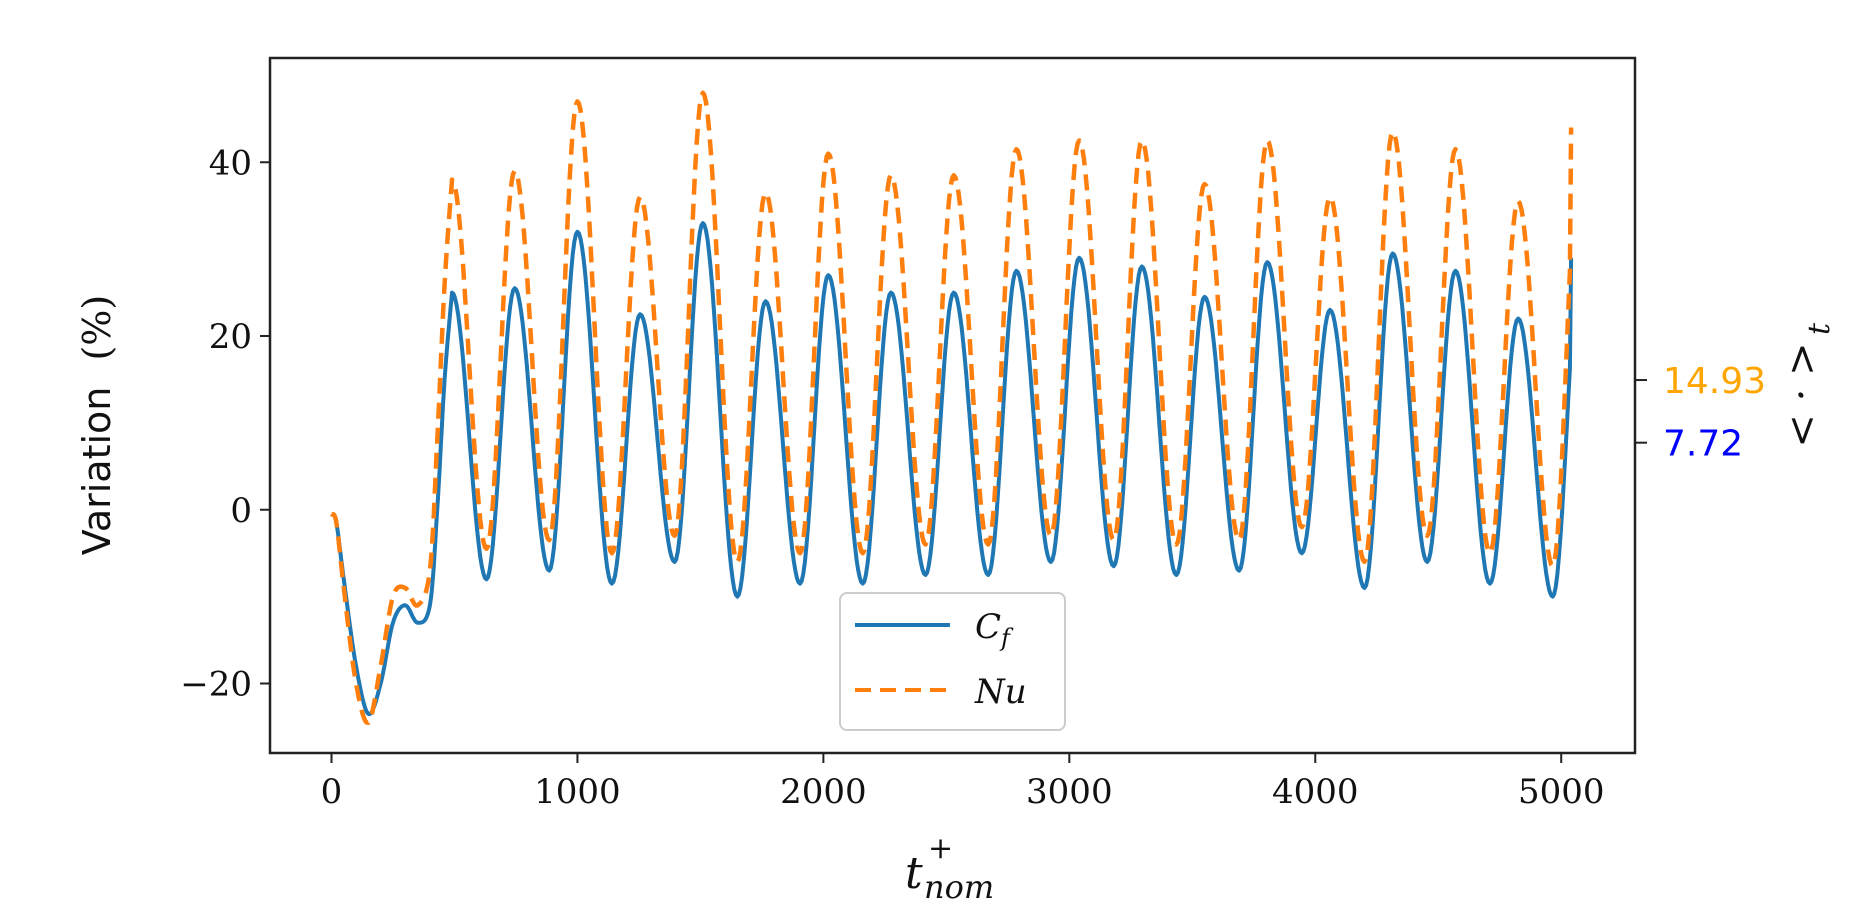 The image size is (1857, 913). I want to click on svg-text: Variation (%), so click(97, 425).